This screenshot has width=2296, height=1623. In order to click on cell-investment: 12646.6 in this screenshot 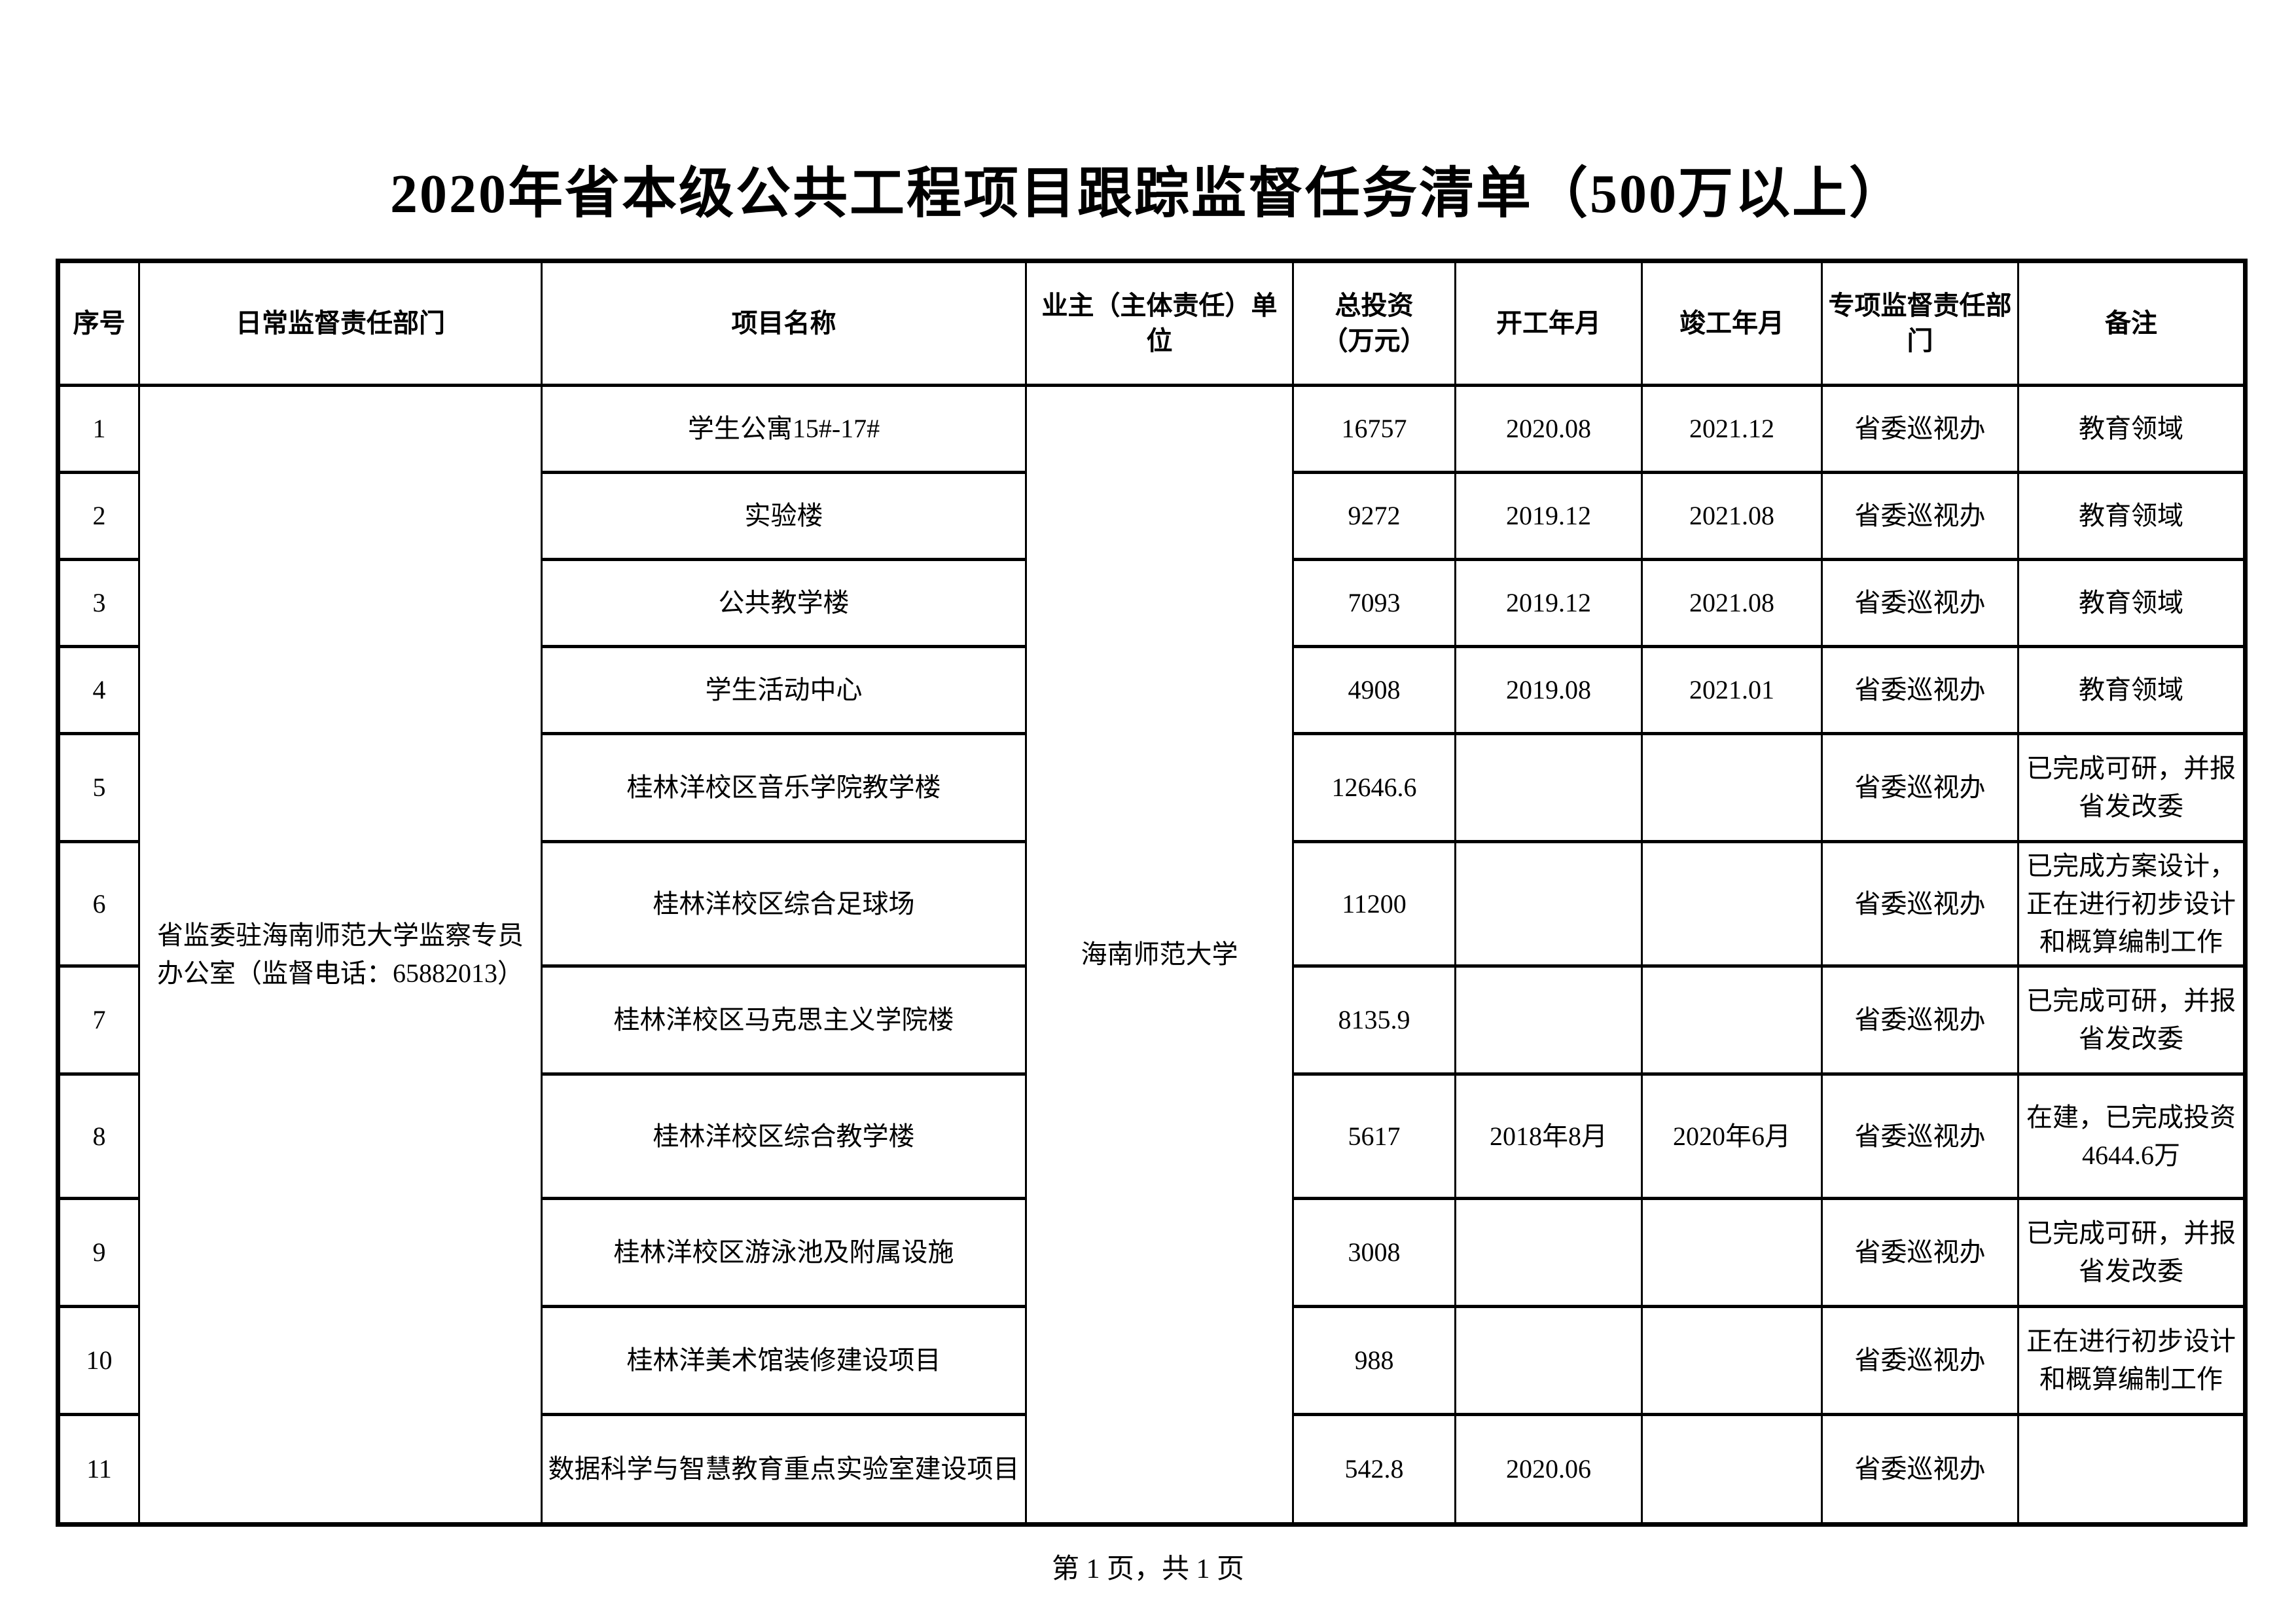, I will do `click(1374, 787)`.